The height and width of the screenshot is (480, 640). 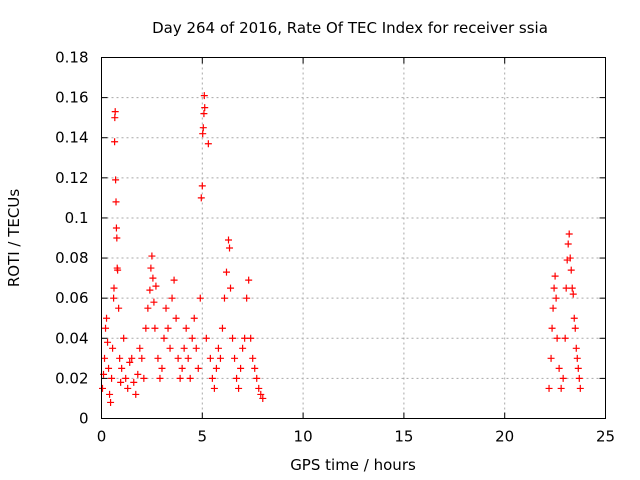 I want to click on y-tick-label: 0.06, so click(x=71, y=298).